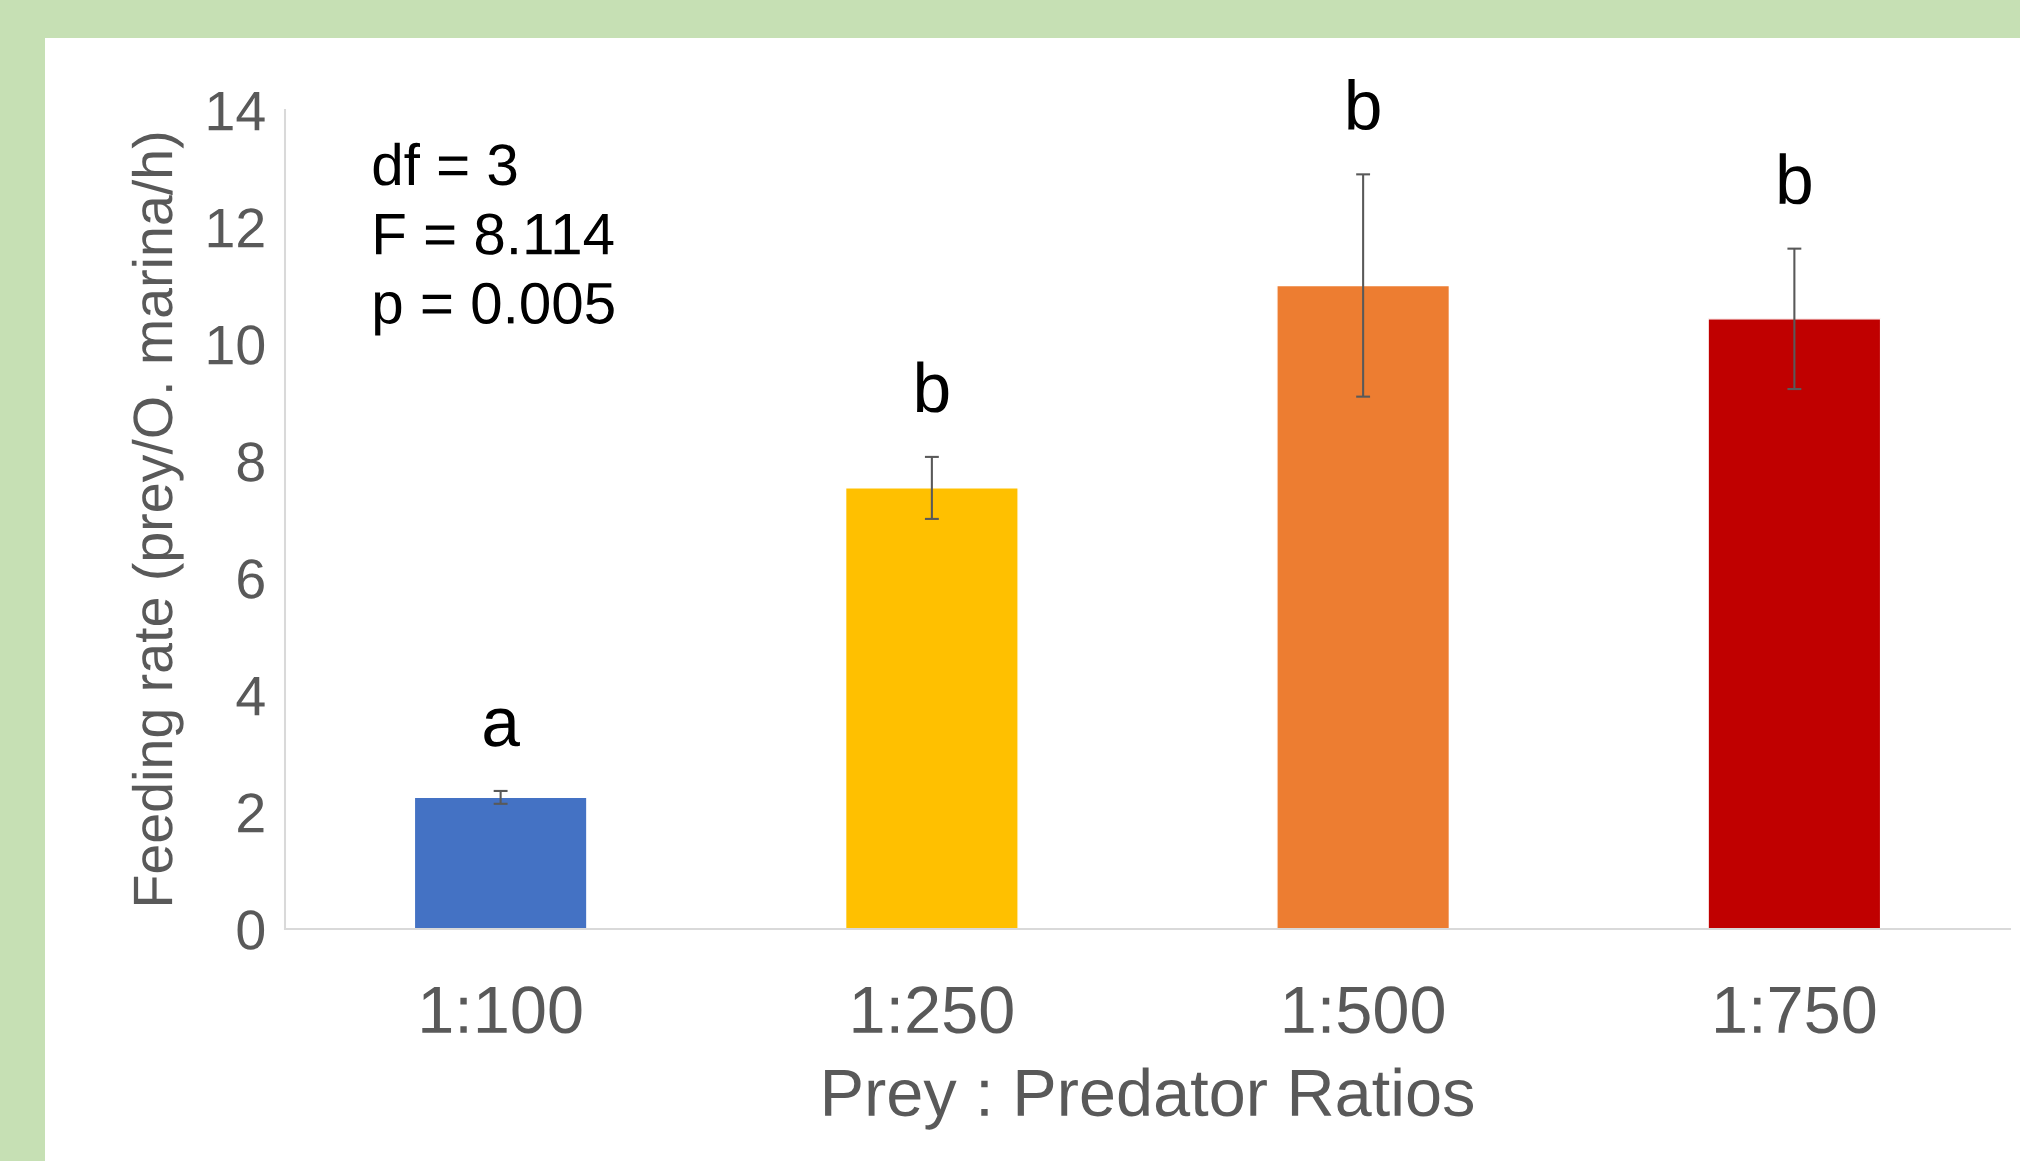 Image resolution: width=2020 pixels, height=1161 pixels. Describe the element at coordinates (1796, 1010) in the screenshot. I see `x-tick-label: 1:750` at that location.